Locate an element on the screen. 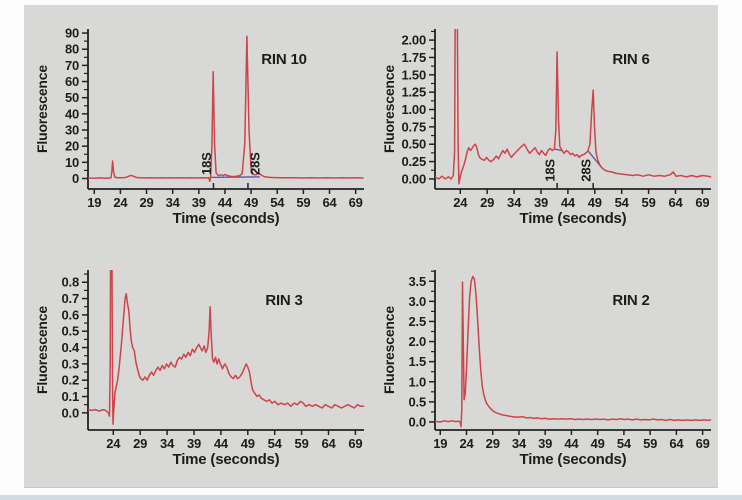 Image resolution: width=742 pixels, height=500 pixels. y-tick-label: 1.00 is located at coordinates (413, 109).